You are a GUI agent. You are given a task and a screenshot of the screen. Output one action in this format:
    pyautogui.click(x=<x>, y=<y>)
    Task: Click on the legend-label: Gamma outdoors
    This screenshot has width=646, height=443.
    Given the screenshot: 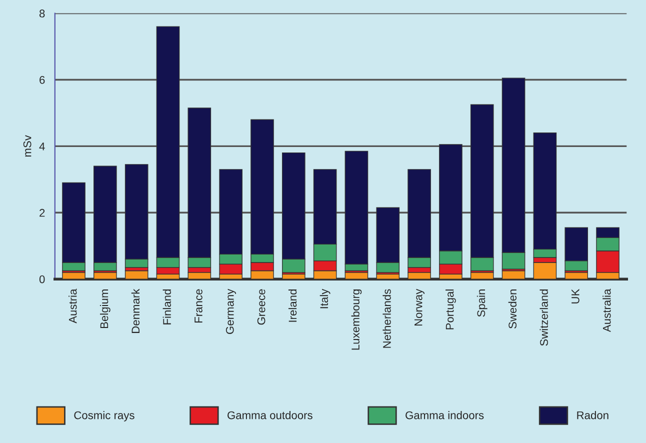 What is the action you would take?
    pyautogui.click(x=270, y=415)
    